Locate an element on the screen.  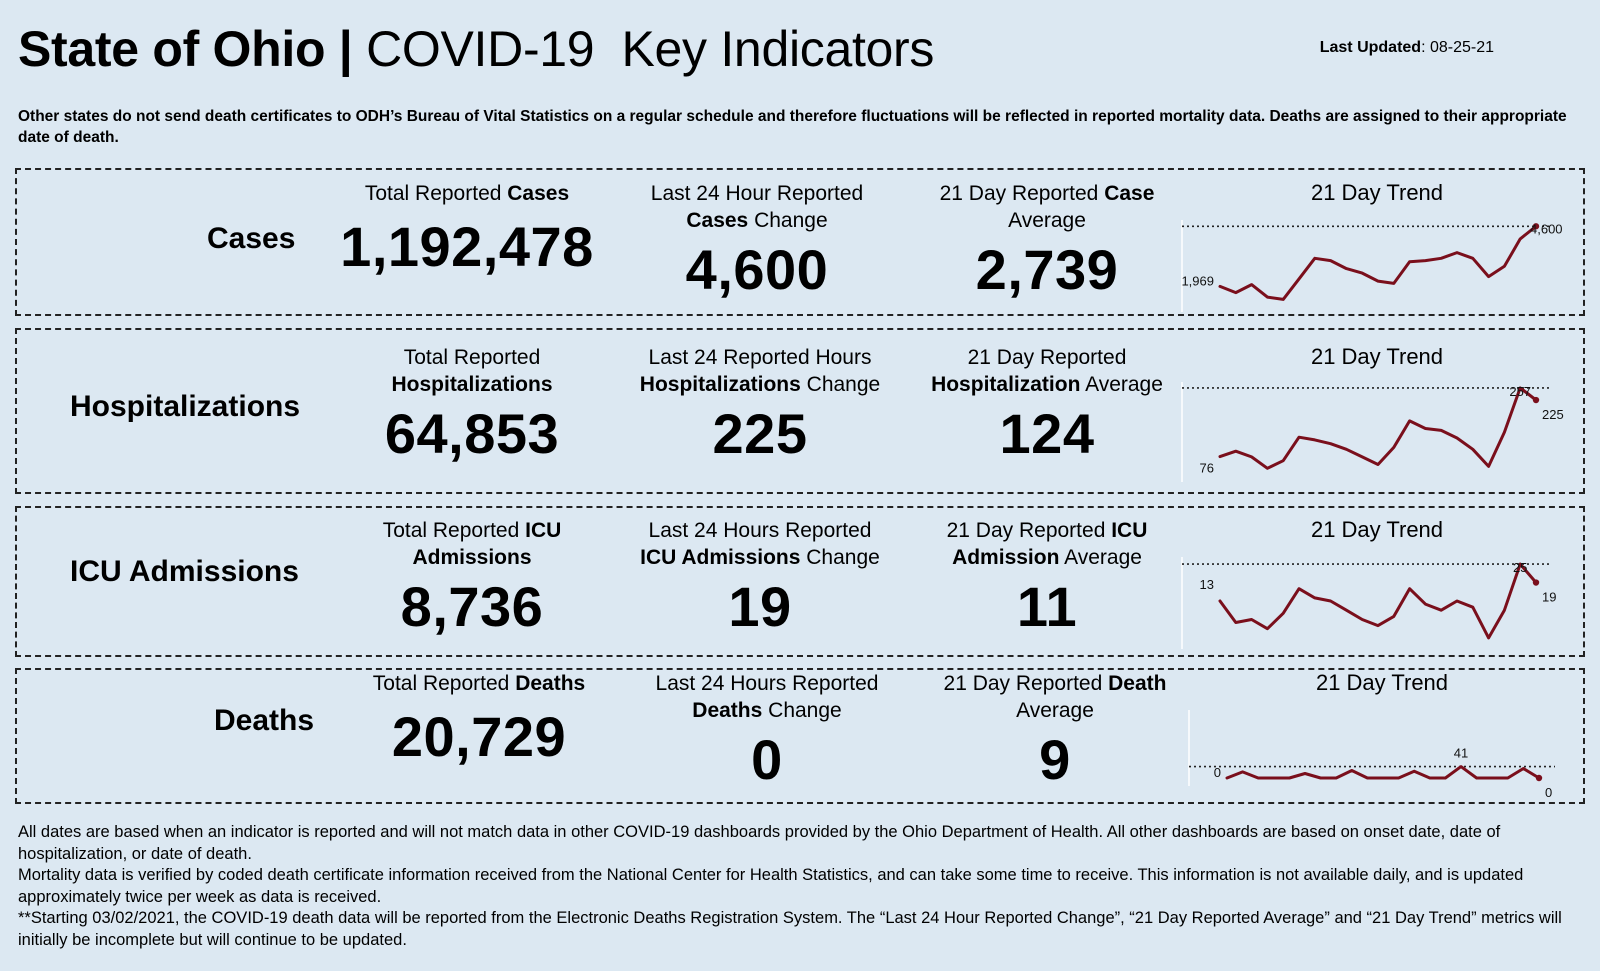
hospitalizations-average-caption-2: Hospitalization Average is located at coordinates (1047, 384).